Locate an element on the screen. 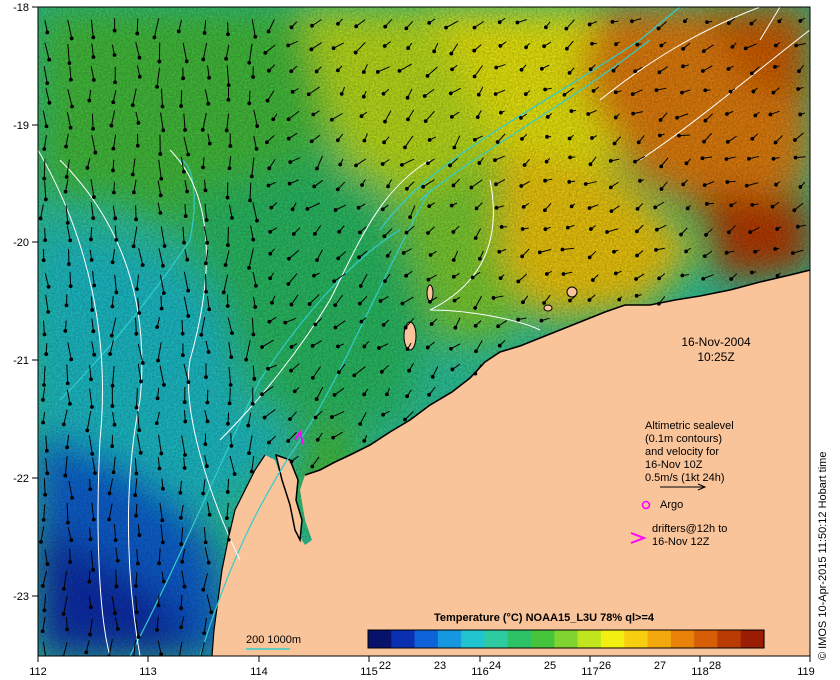  argo-icon is located at coordinates (646, 505).